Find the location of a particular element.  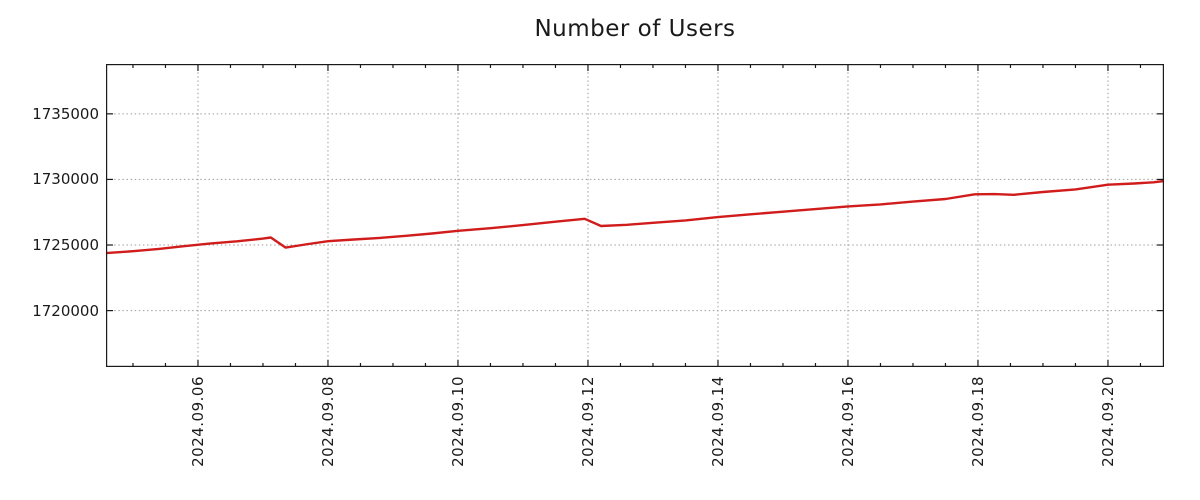

users-line-series is located at coordinates (635, 217).